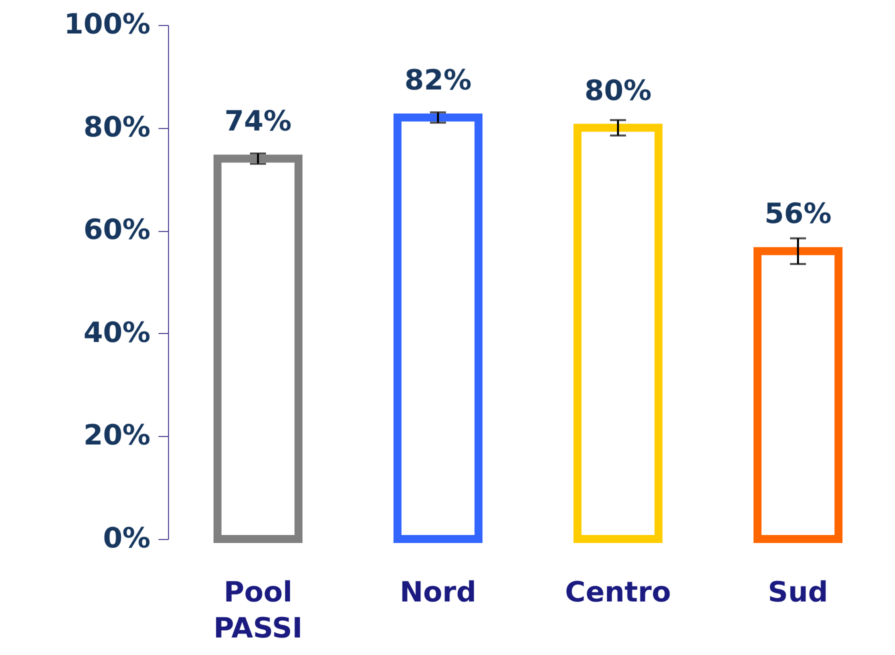 The image size is (895, 655). Describe the element at coordinates (258, 121) in the screenshot. I see `data-label: 74%` at that location.